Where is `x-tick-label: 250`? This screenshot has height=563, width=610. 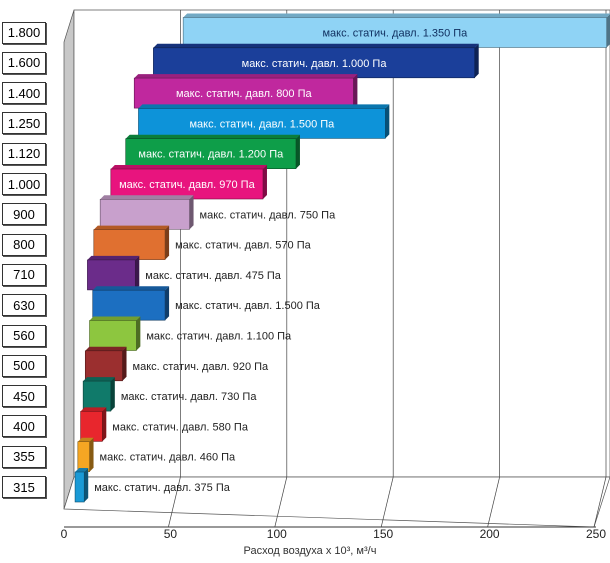
x-tick-label: 250 is located at coordinates (596, 534).